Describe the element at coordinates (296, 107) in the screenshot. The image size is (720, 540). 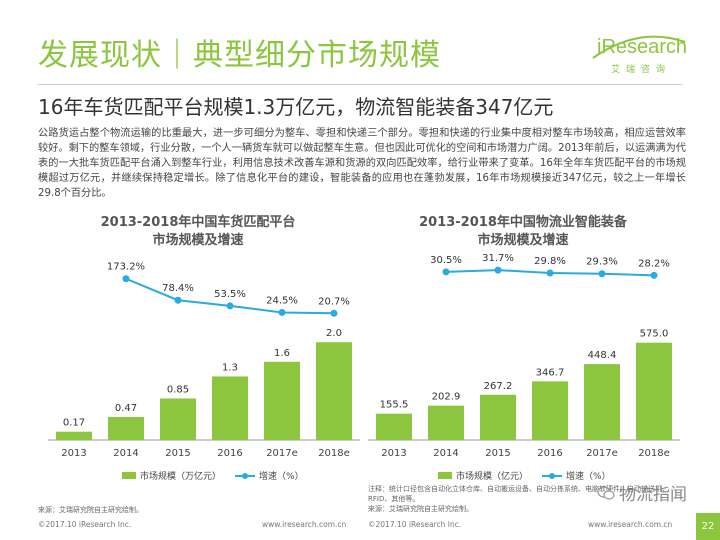
I see `slide-subtitle: 16年车货匹配平台规模1.3万亿元，物流智能装备347亿元` at that location.